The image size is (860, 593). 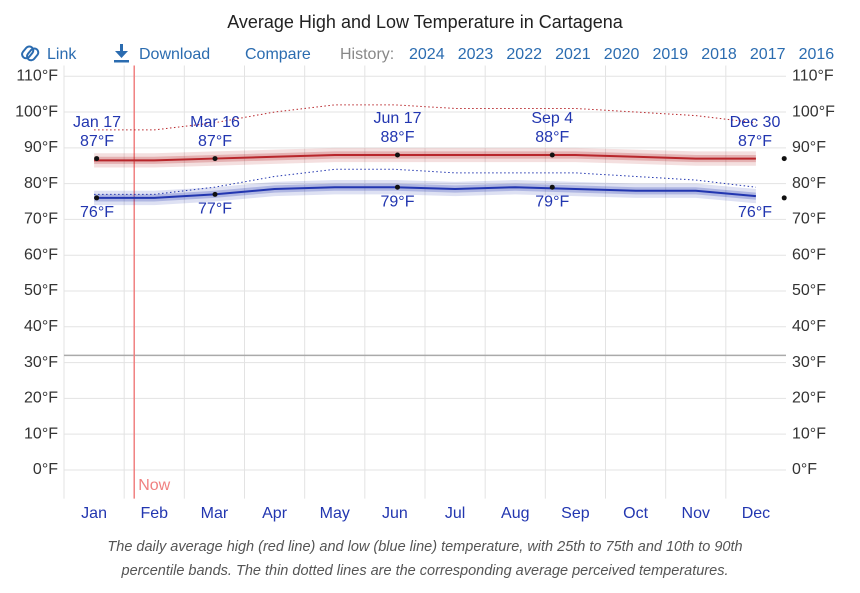 I want to click on history-year: 2023, so click(x=476, y=54).